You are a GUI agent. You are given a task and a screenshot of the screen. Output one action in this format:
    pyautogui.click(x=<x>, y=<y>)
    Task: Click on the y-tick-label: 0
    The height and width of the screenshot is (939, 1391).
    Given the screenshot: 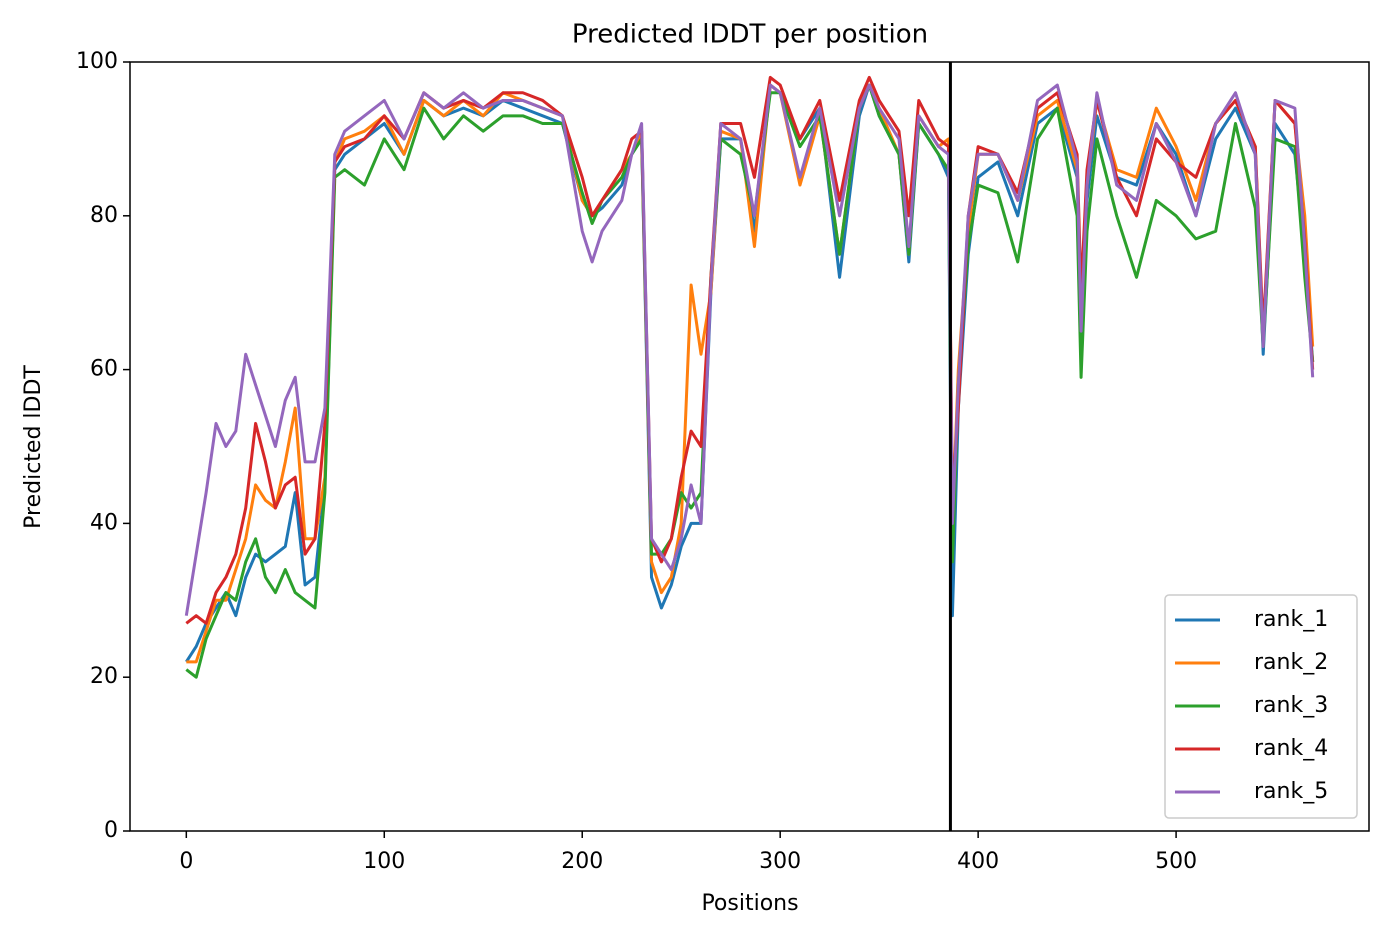 What is the action you would take?
    pyautogui.click(x=111, y=830)
    